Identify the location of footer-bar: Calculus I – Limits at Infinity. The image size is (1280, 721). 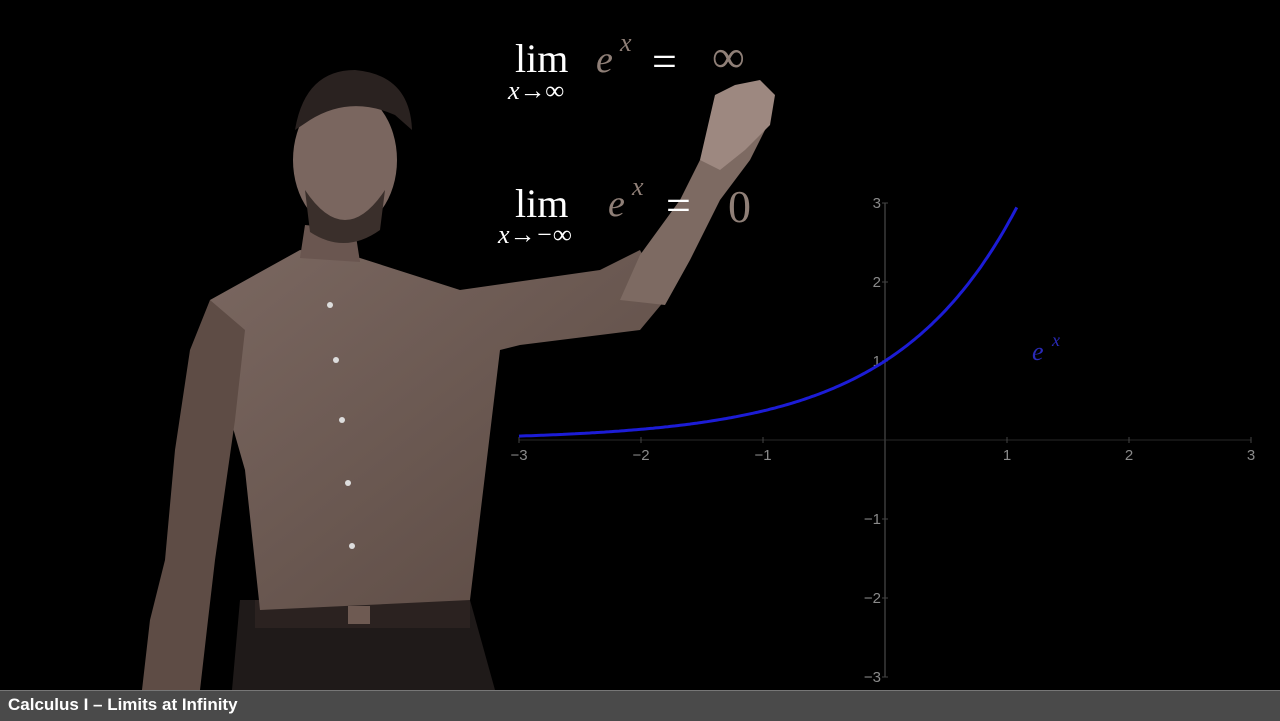
(640, 705).